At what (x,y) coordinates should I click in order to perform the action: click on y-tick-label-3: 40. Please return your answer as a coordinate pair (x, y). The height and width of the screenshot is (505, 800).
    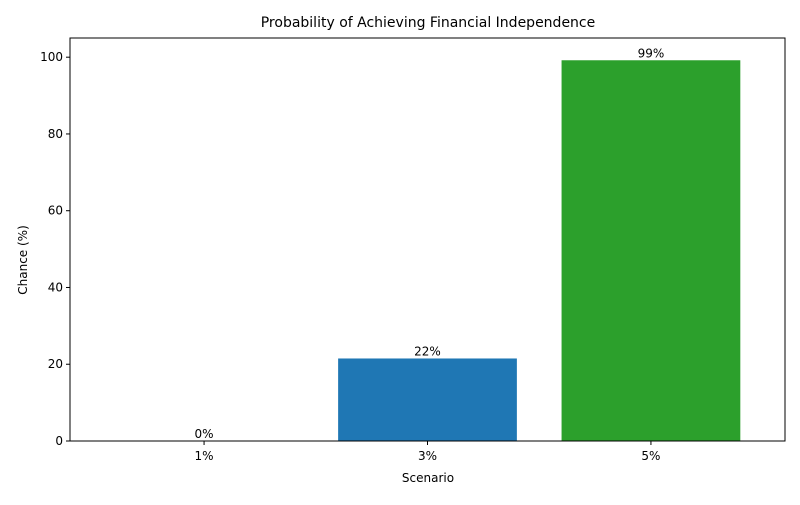
    Looking at the image, I should click on (55, 287).